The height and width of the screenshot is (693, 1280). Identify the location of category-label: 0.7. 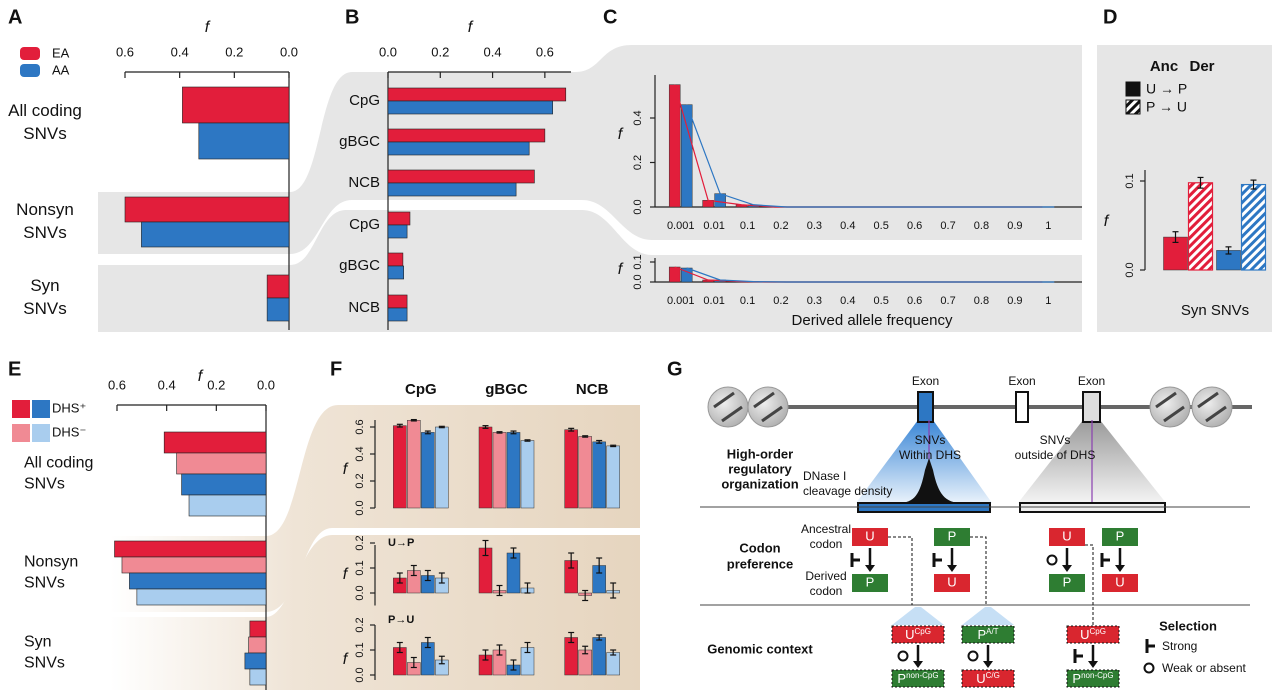
(947, 226).